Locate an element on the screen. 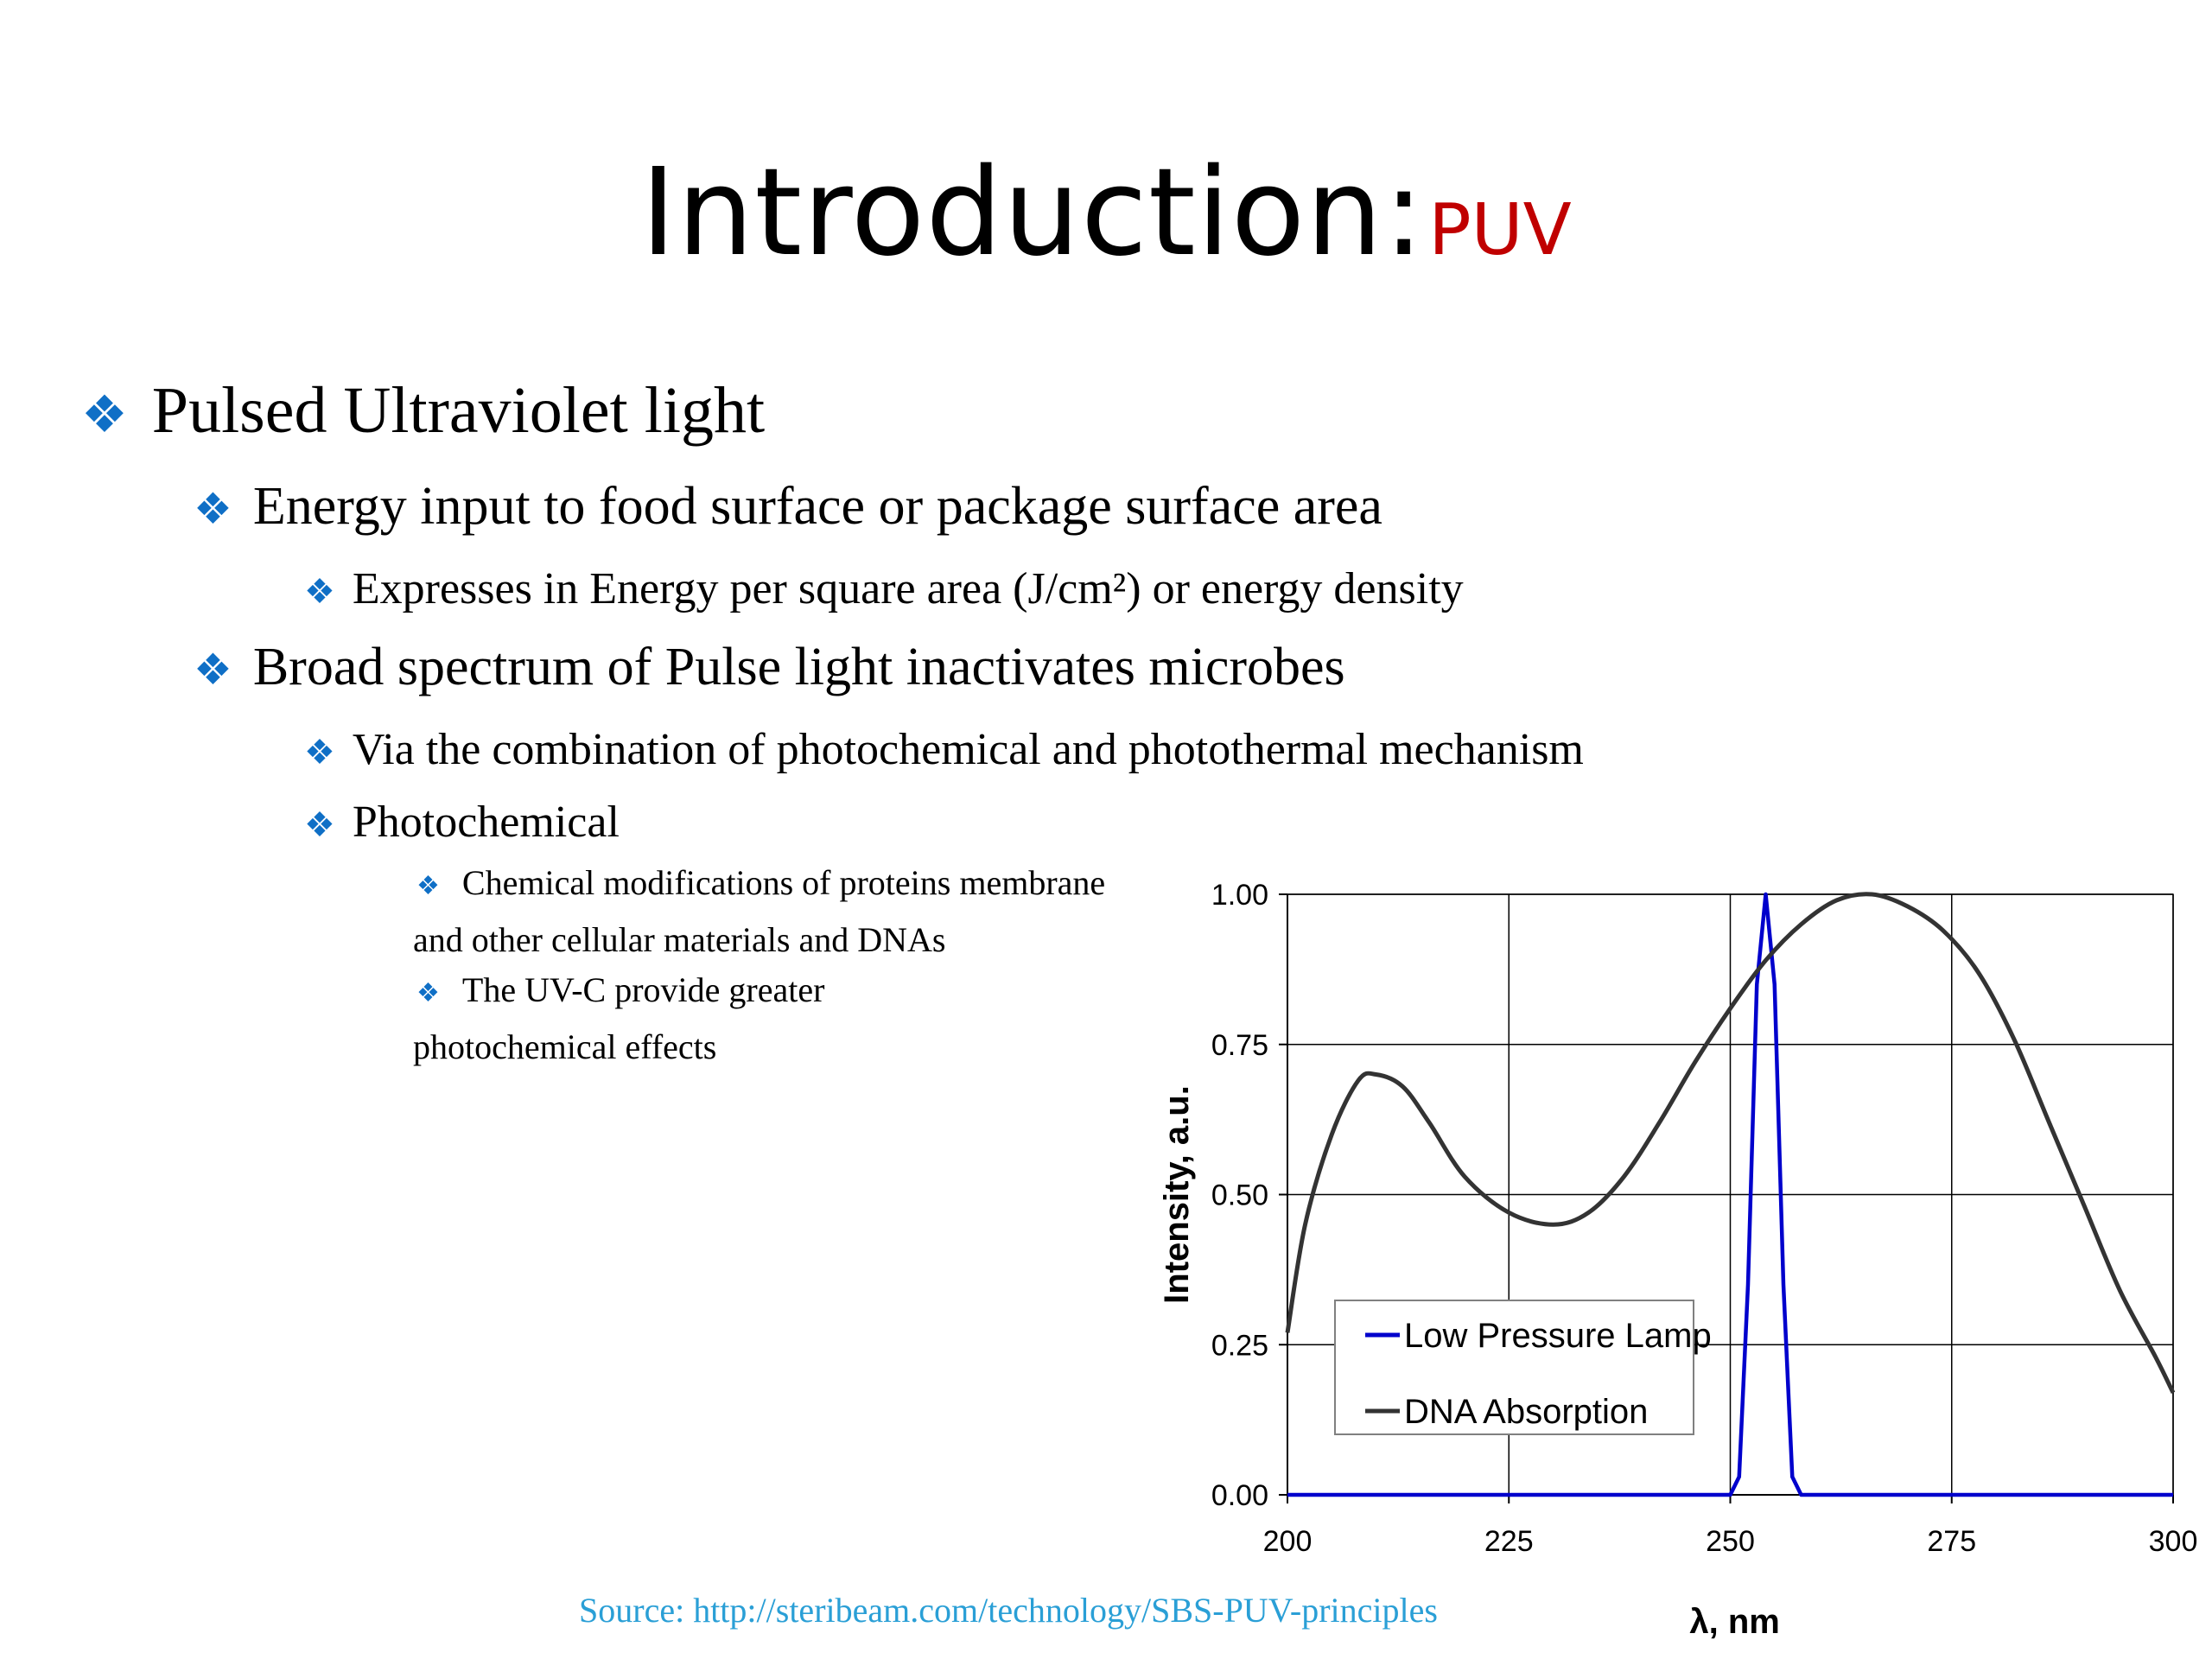 This screenshot has height=1659, width=2212. bullet-pulsed-uv: ❖ Pulsed Ultraviolet light is located at coordinates (423, 410).